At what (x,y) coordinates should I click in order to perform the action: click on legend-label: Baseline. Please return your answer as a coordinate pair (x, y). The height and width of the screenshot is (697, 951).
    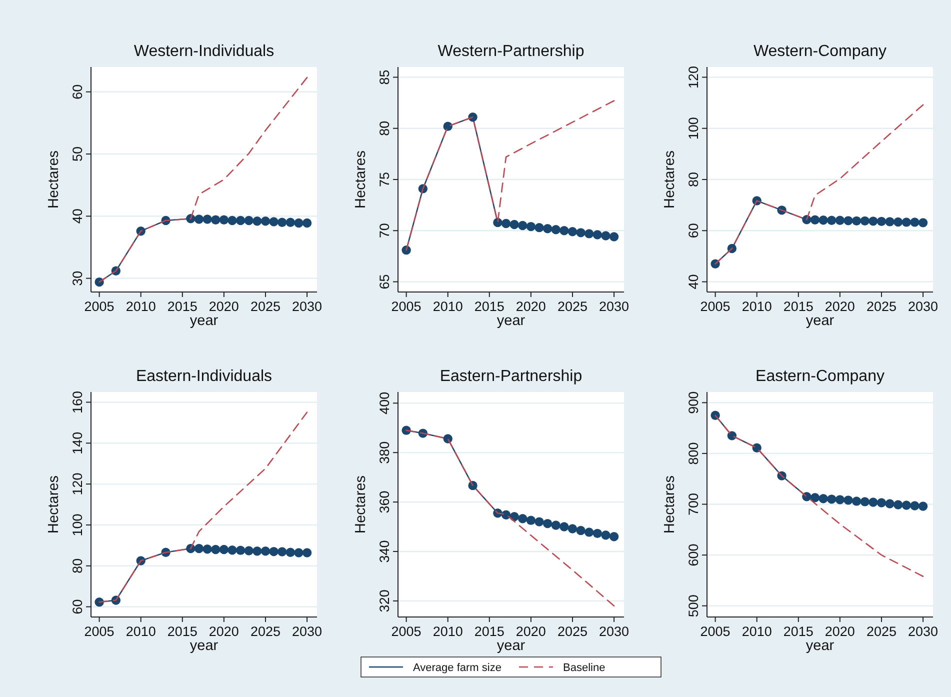
    Looking at the image, I should click on (584, 668).